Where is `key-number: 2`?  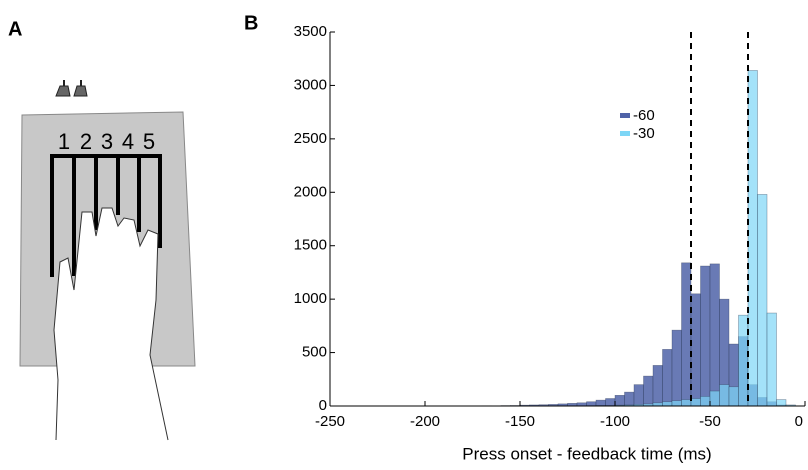 key-number: 2 is located at coordinates (86, 141).